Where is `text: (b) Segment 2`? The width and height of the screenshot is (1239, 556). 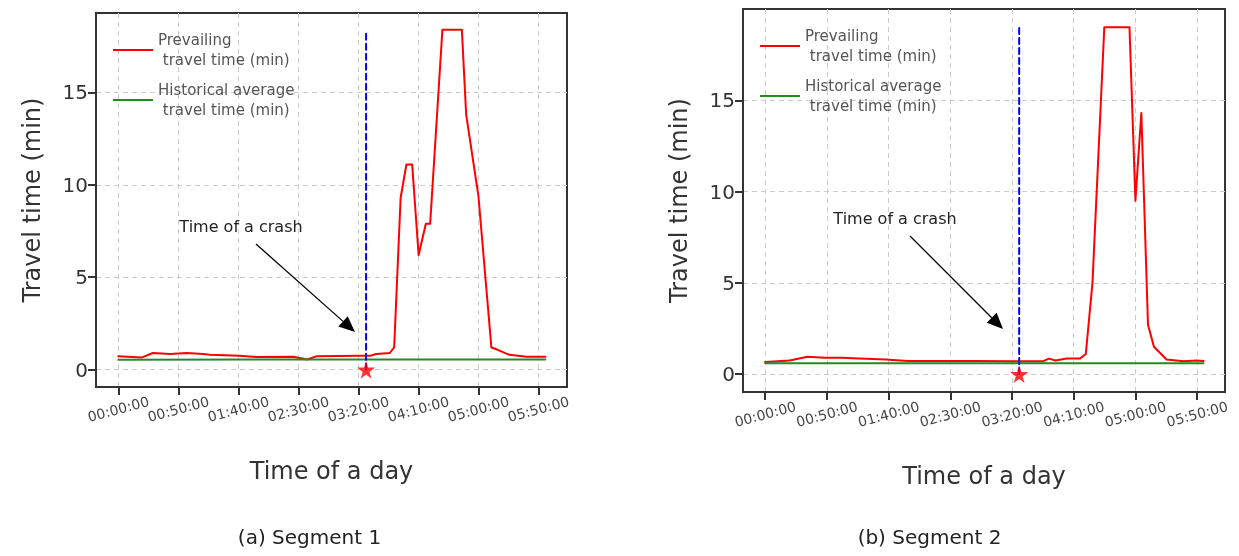
text: (b) Segment 2 is located at coordinates (929, 537).